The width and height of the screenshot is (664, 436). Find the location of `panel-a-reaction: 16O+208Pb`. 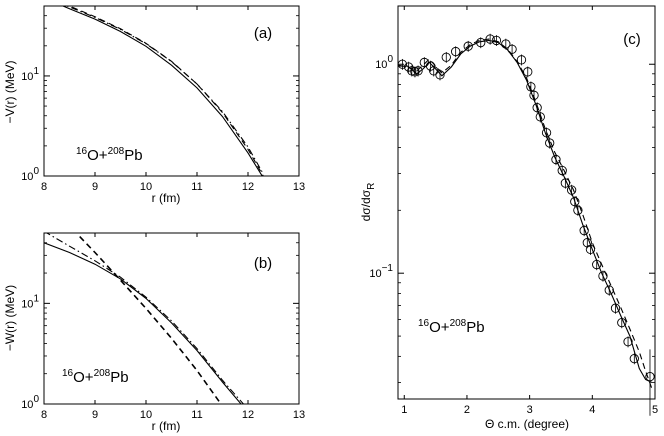

panel-a-reaction: 16O+208Pb is located at coordinates (109, 155).